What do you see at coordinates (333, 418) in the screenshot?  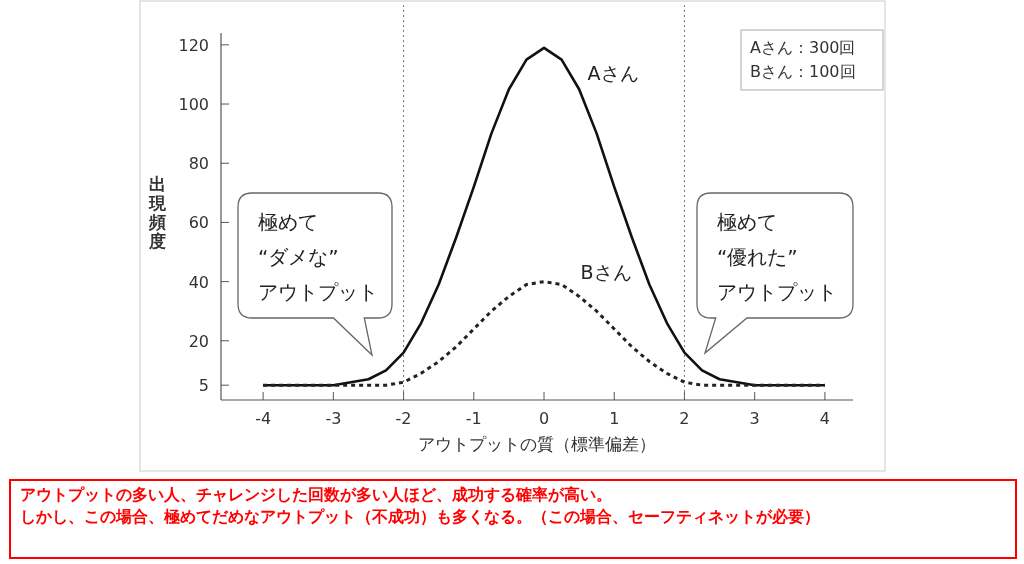 I see `x-tick-label: -3` at bounding box center [333, 418].